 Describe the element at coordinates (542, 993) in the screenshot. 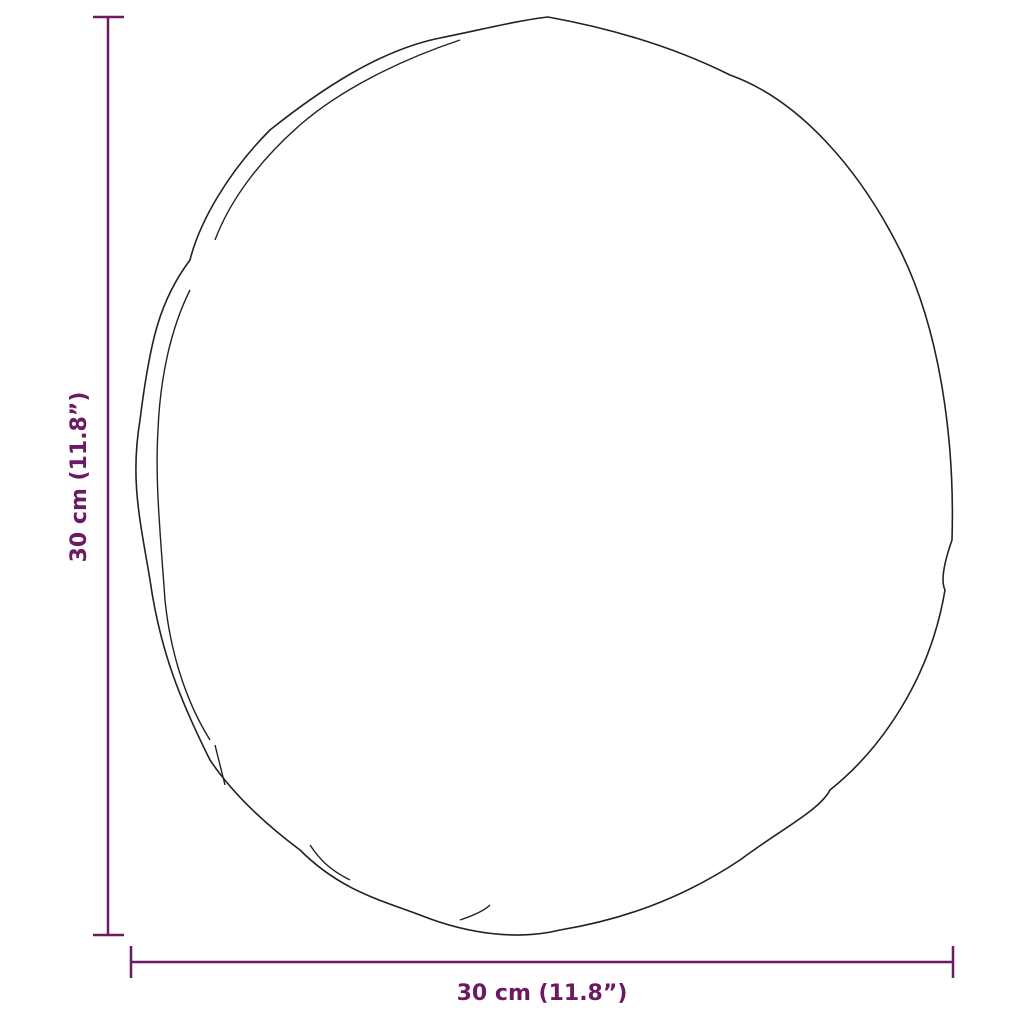

I see `width-label: 30 cm (11.8”)` at that location.